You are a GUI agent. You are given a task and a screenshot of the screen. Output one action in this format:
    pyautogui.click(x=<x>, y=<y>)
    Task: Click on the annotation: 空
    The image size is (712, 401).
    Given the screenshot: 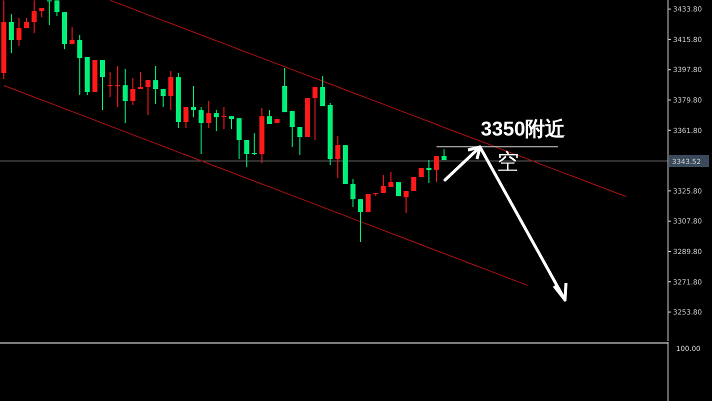 What is the action you would take?
    pyautogui.click(x=508, y=161)
    